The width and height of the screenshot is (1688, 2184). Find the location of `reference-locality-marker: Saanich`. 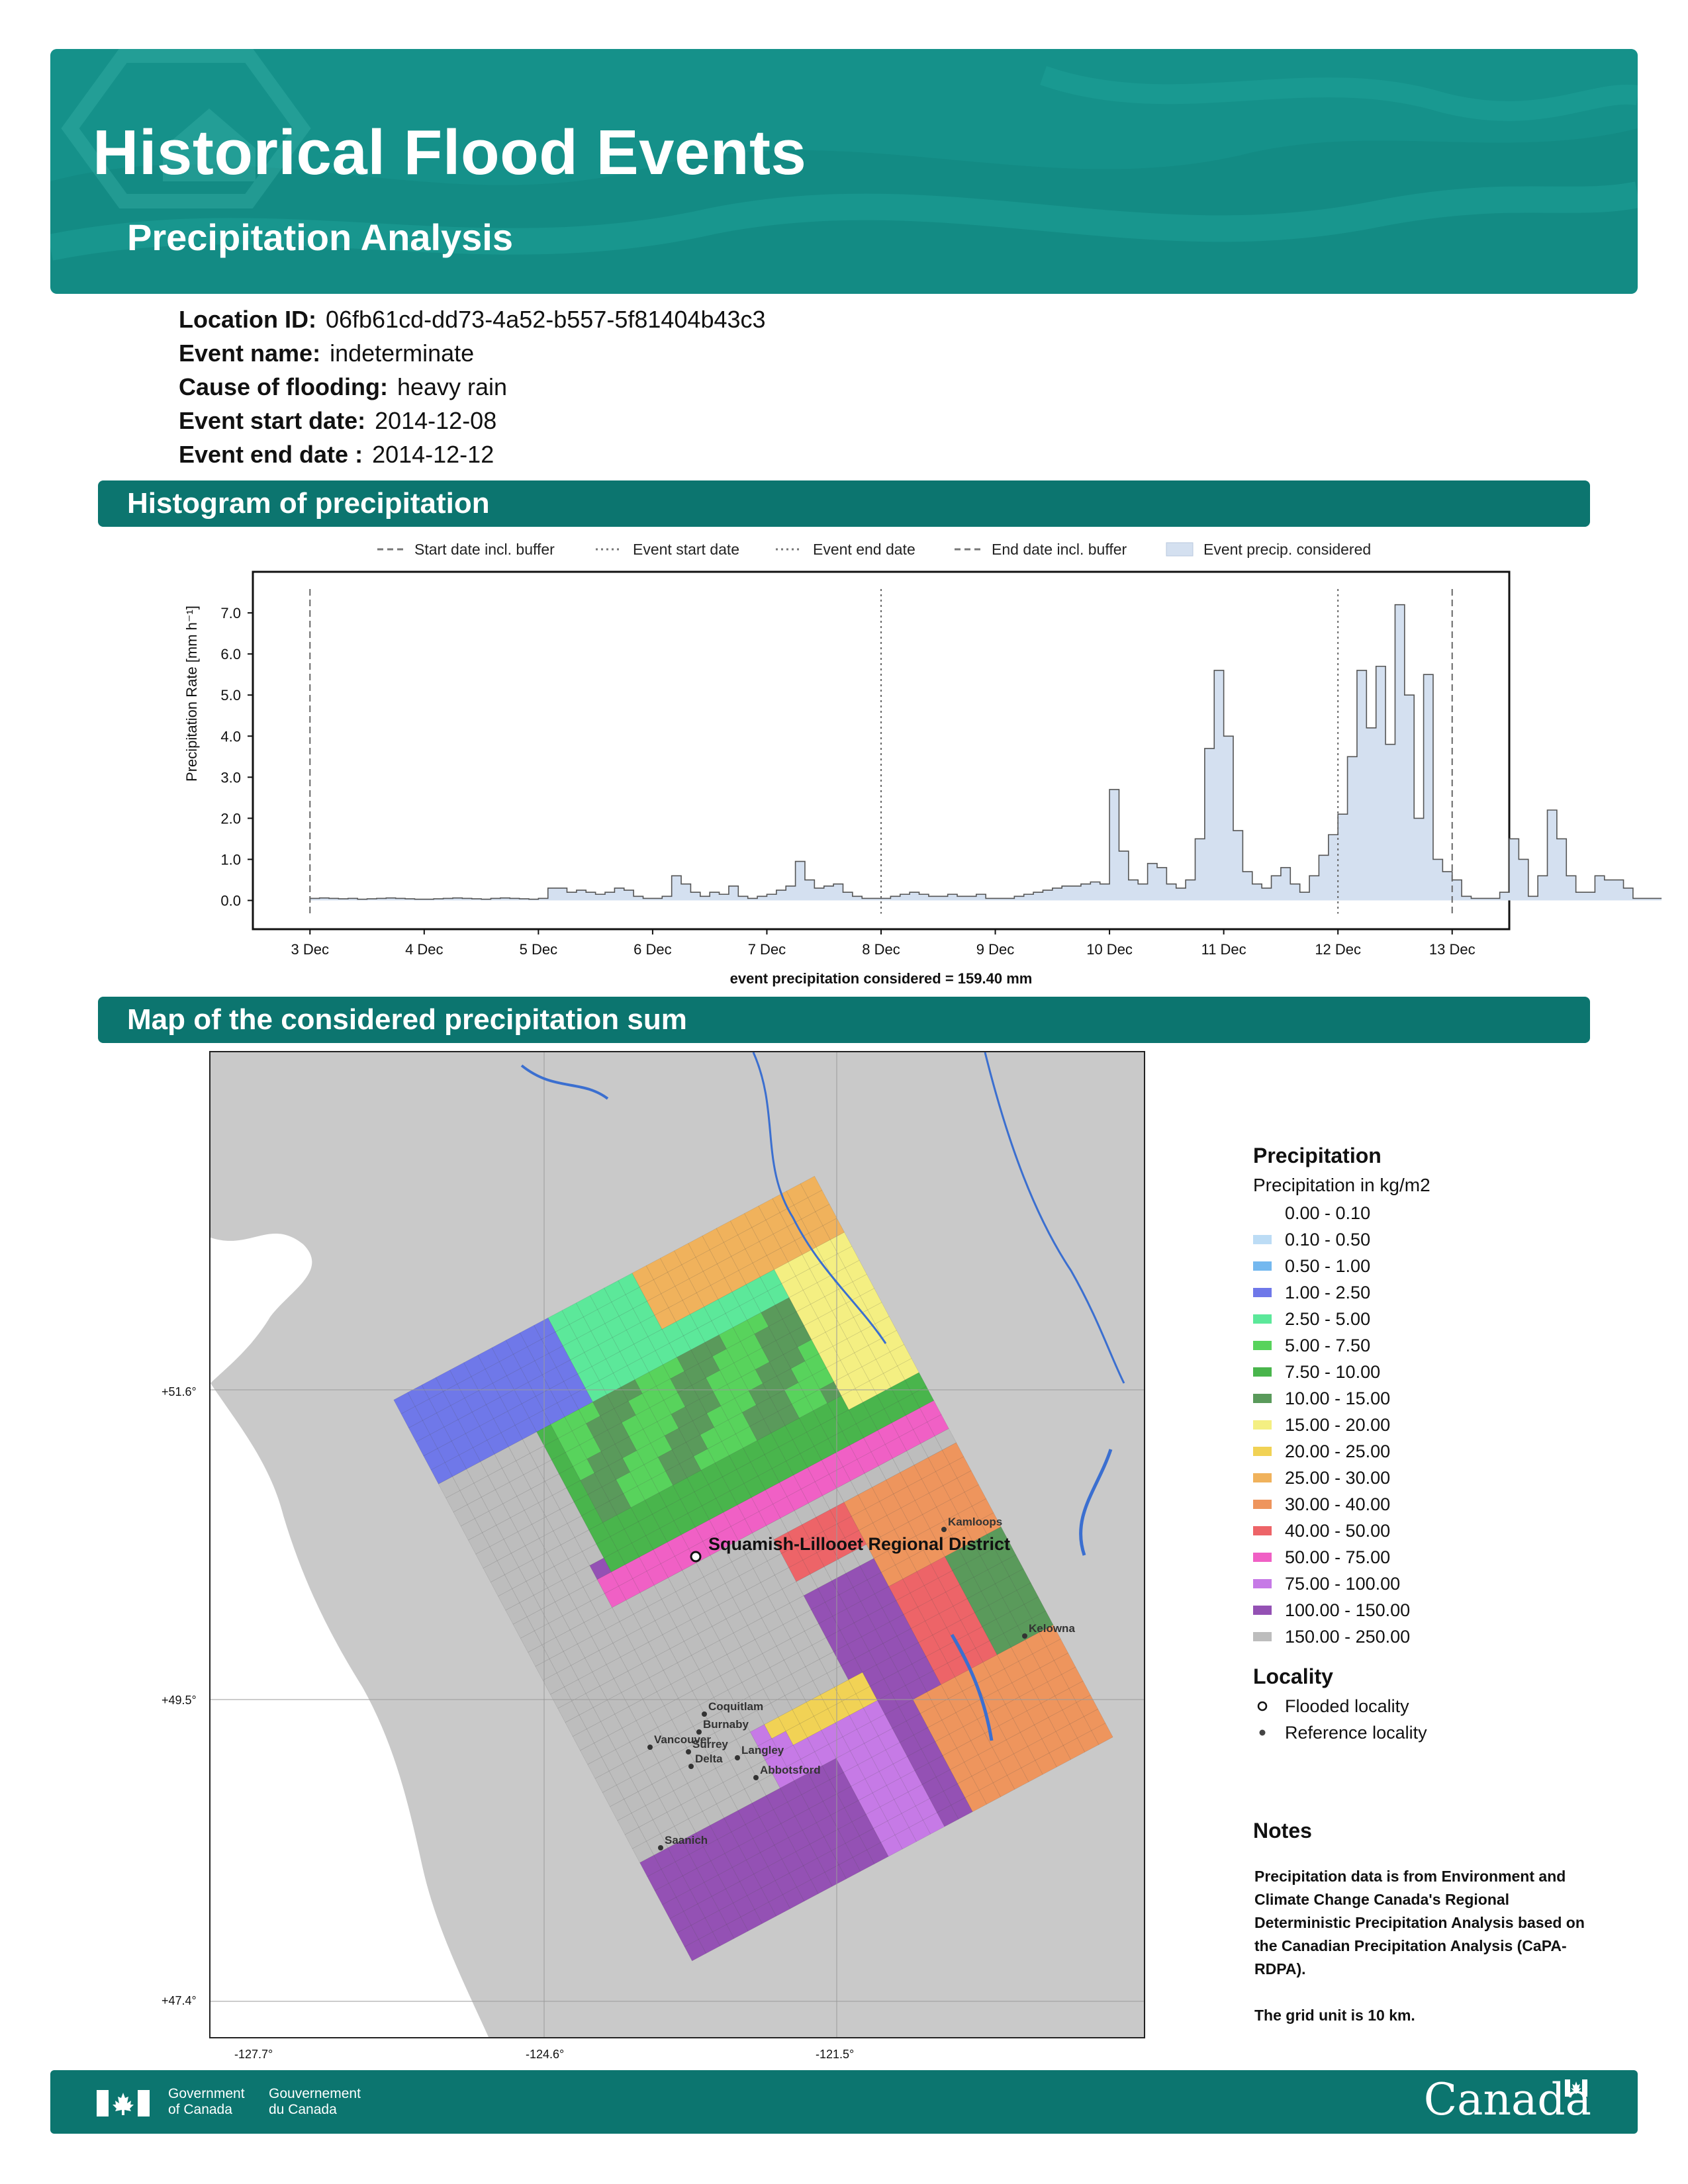

reference-locality-marker: Saanich is located at coordinates (683, 1842).